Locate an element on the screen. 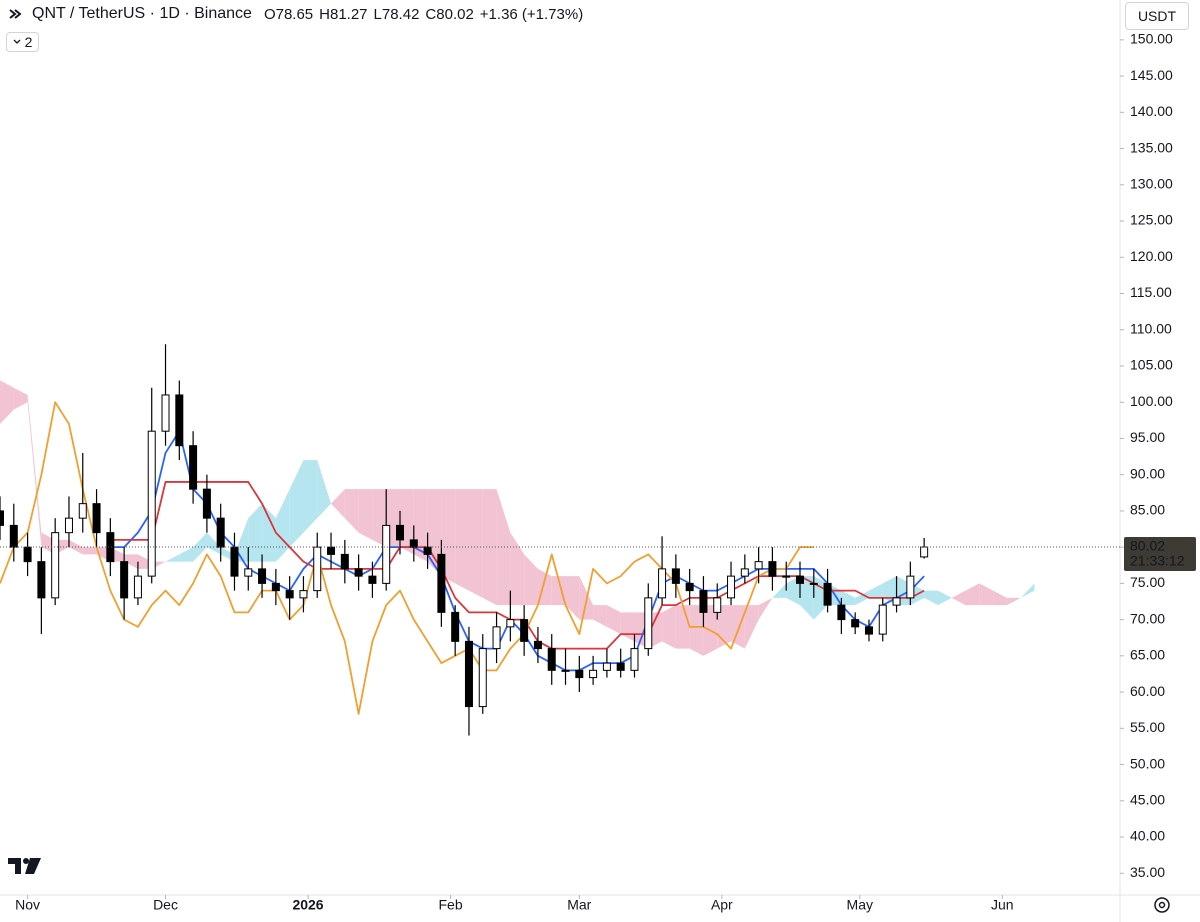 This screenshot has height=922, width=1200. ohlc-close: C80.02 is located at coordinates (449, 14).